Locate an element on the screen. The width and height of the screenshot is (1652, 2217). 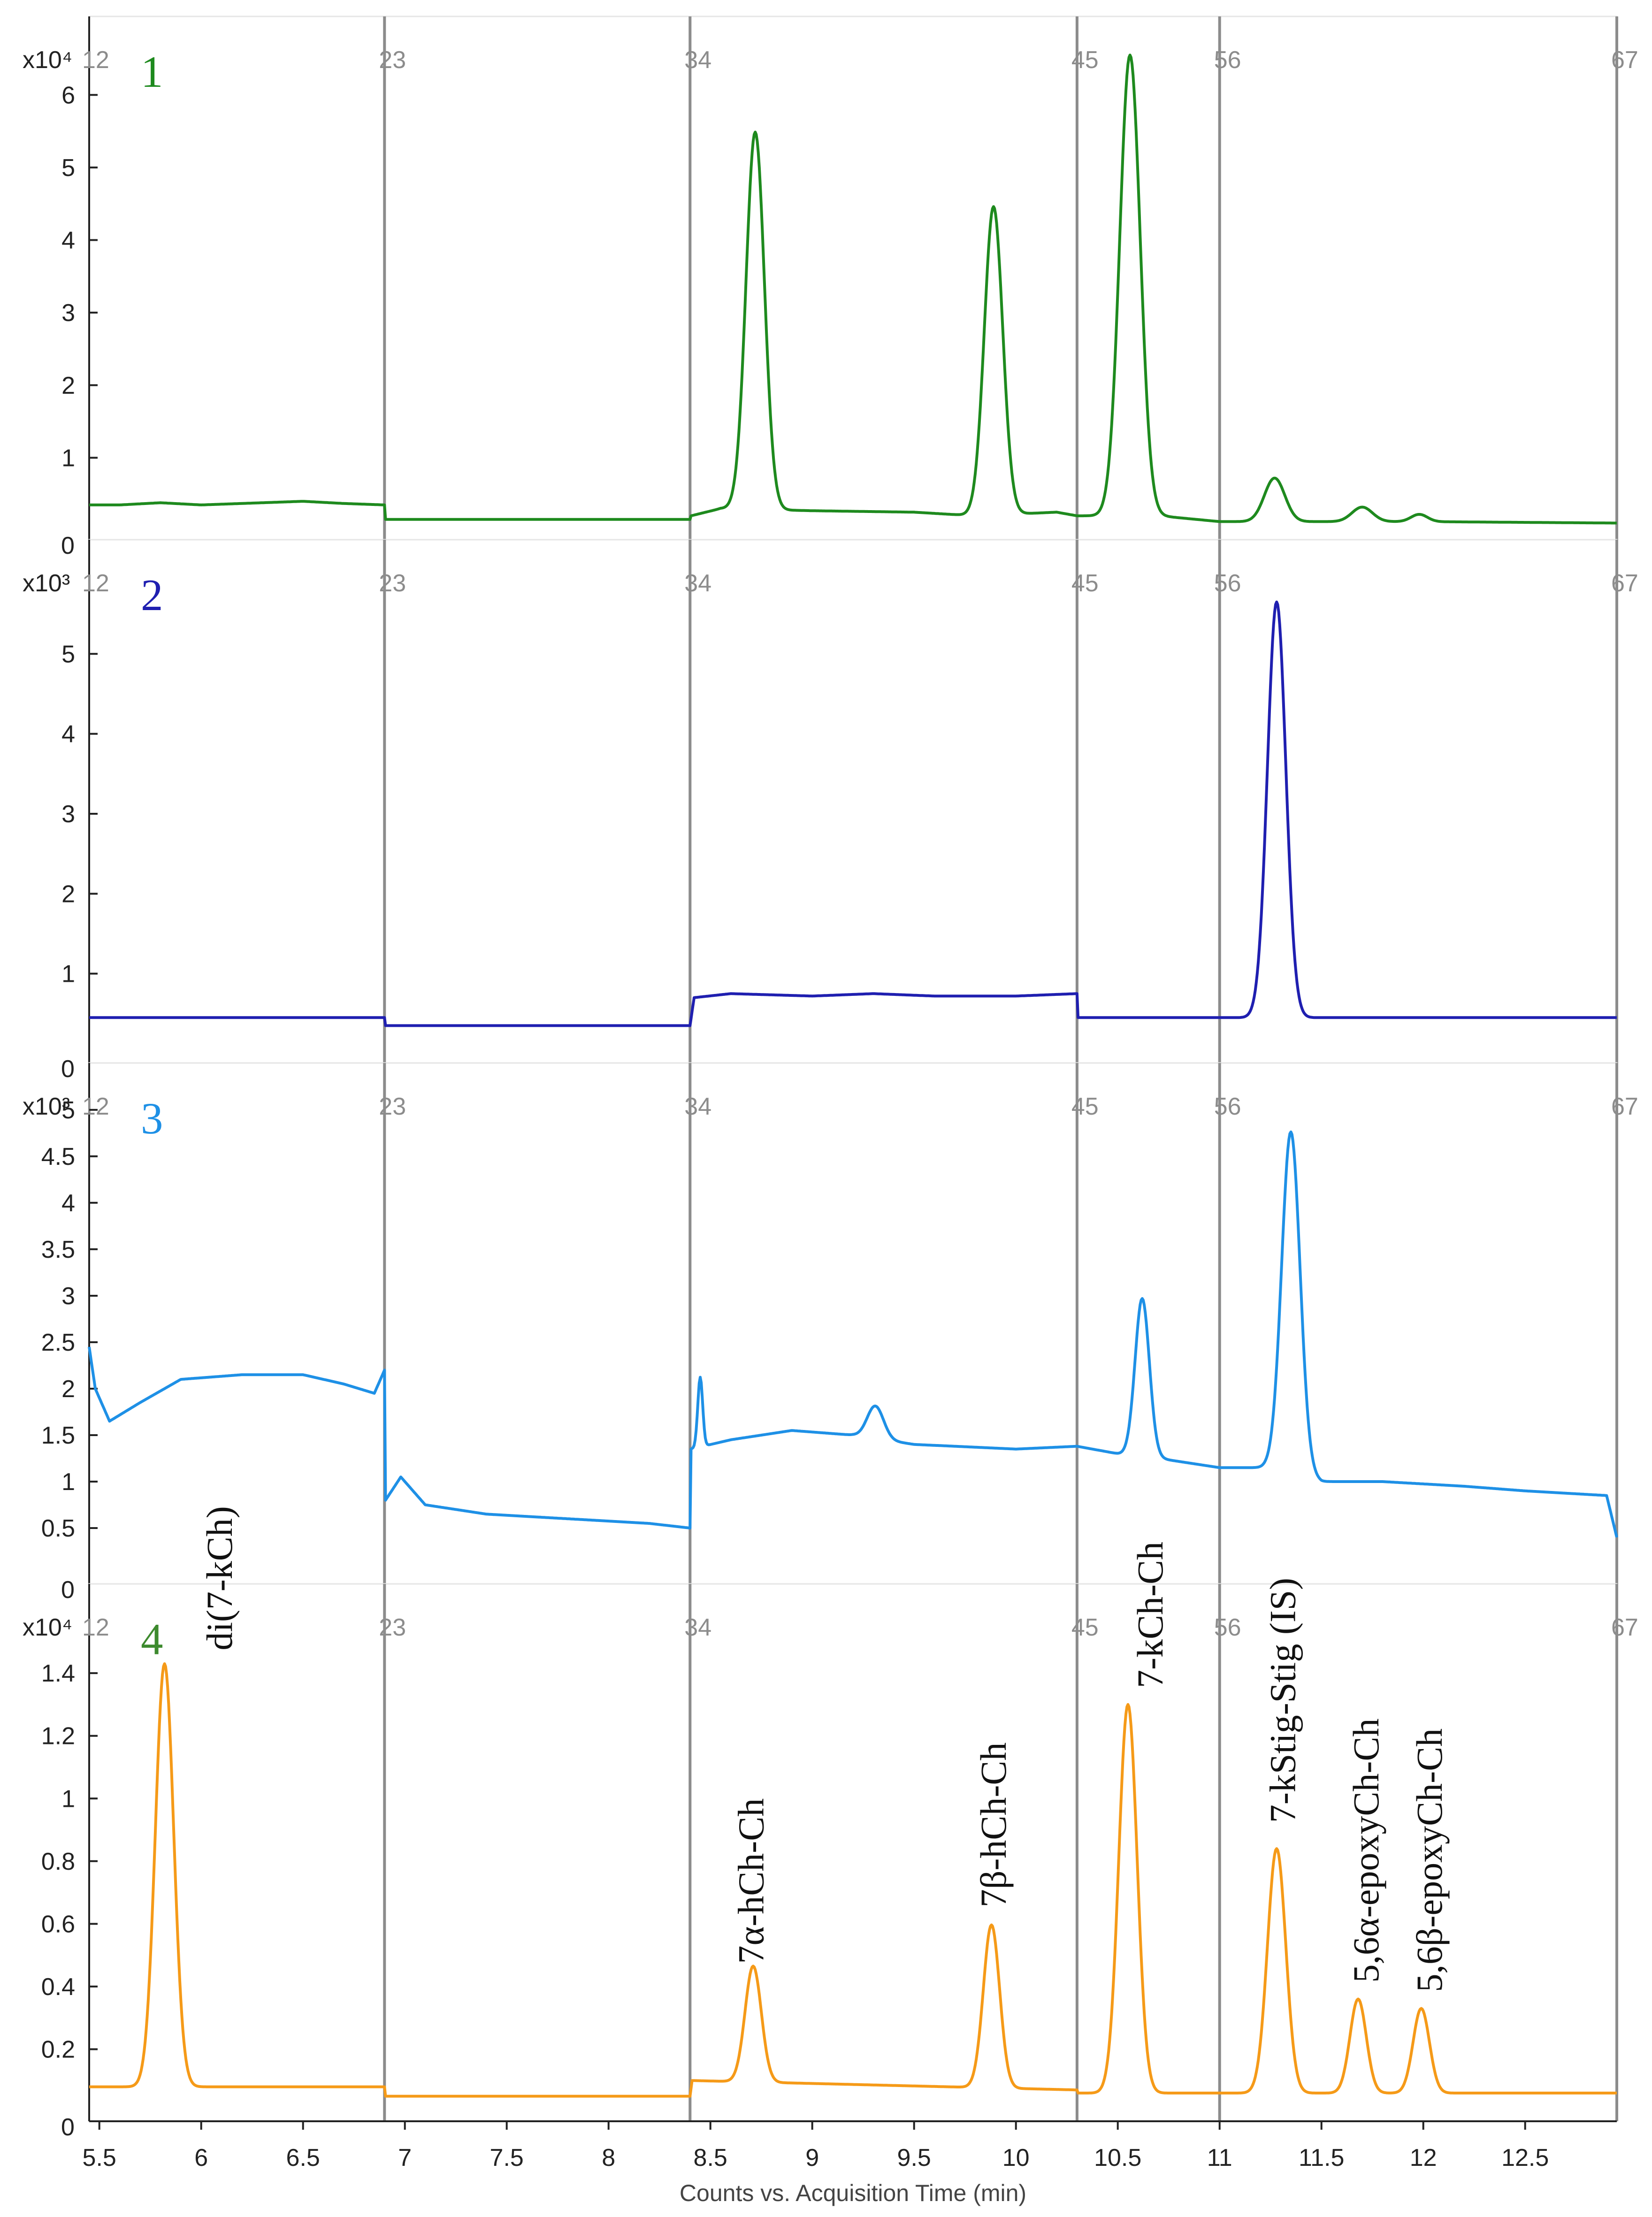
x-tick-label: 9.5 is located at coordinates (914, 2157).